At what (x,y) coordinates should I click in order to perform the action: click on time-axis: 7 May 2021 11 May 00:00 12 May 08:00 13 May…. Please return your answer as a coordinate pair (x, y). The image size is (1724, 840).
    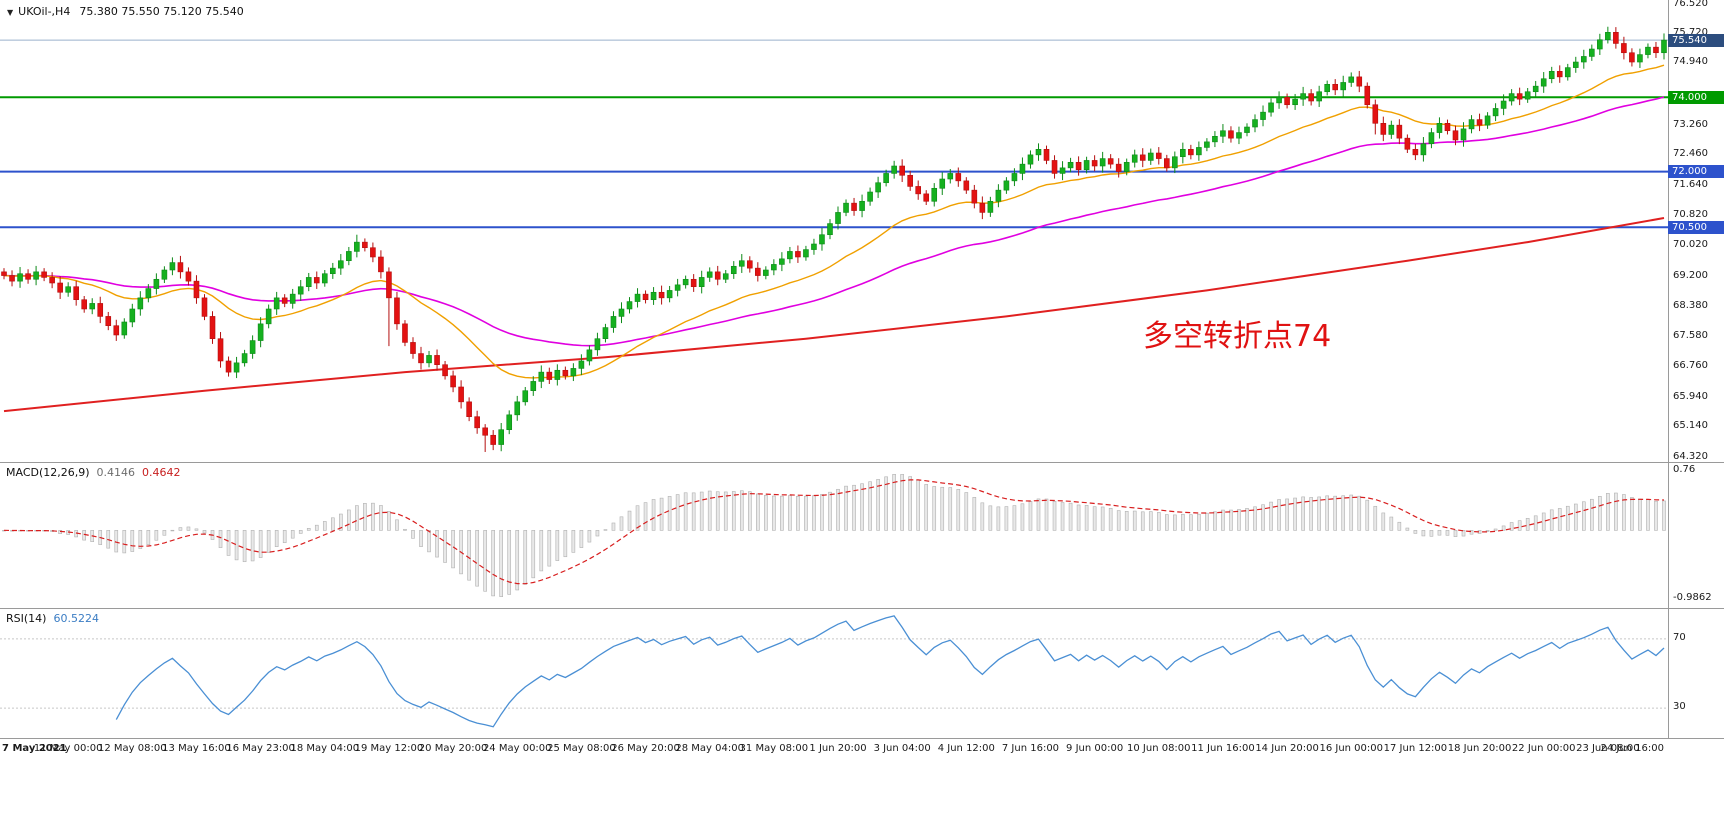
    Looking at the image, I should click on (862, 751).